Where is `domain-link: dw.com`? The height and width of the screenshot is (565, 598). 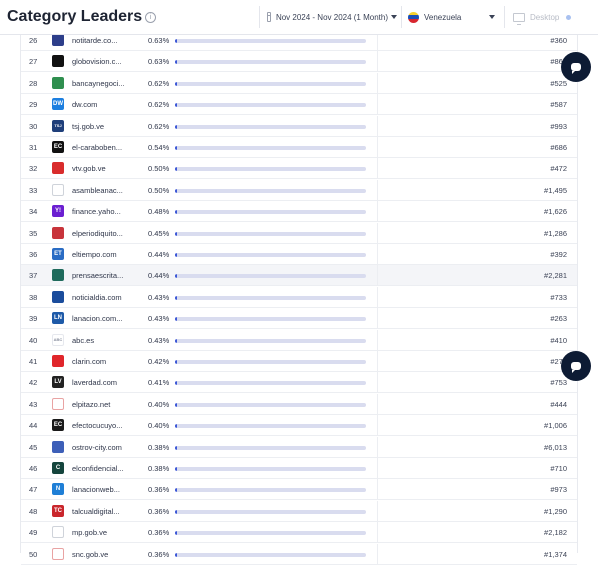 domain-link: dw.com is located at coordinates (85, 105).